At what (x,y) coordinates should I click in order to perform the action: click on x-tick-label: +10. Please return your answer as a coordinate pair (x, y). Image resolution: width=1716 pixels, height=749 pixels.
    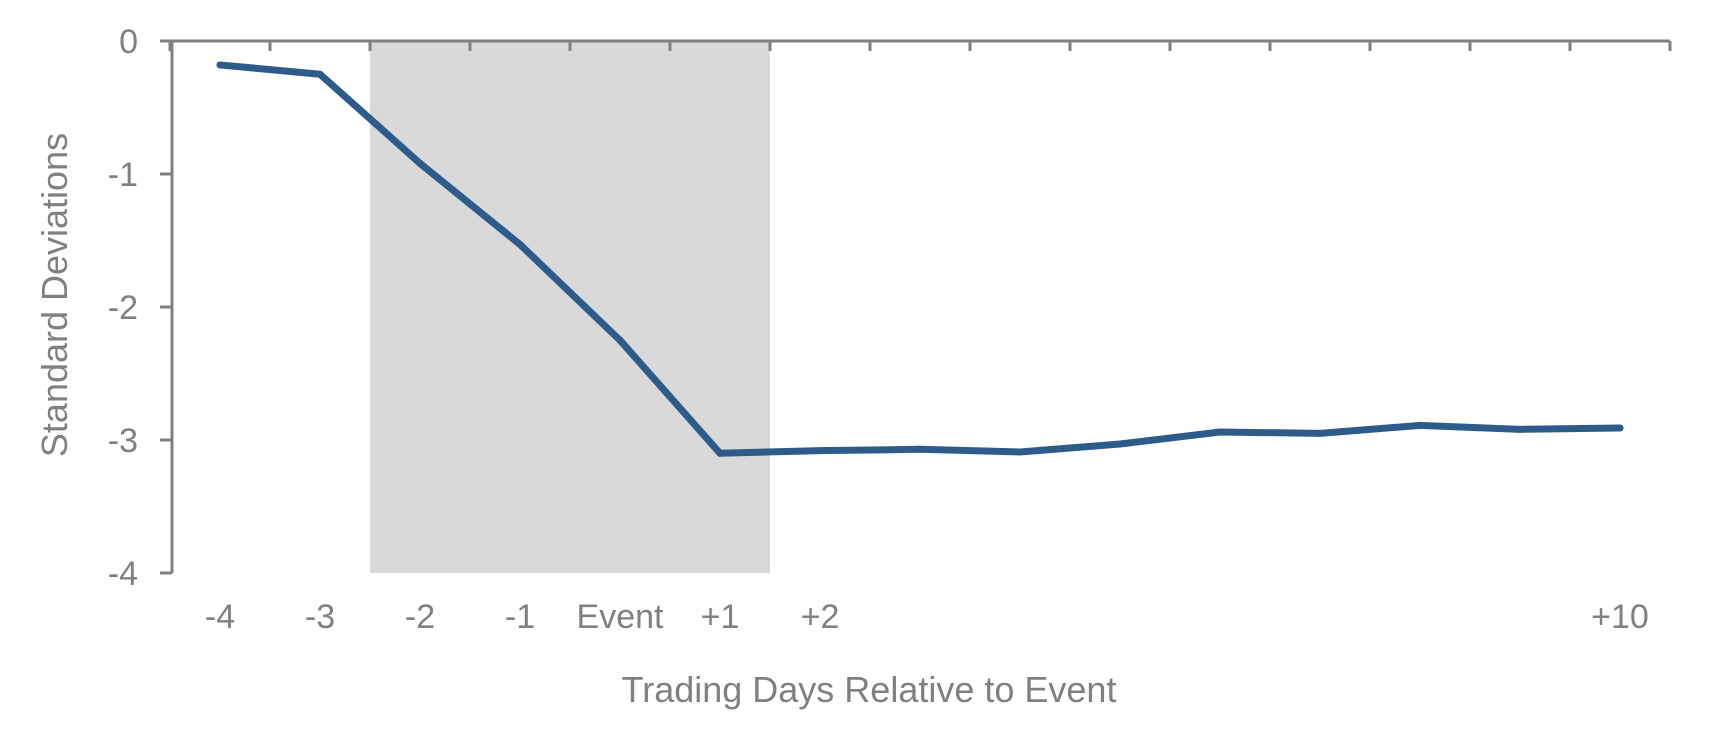
    Looking at the image, I should click on (1620, 617).